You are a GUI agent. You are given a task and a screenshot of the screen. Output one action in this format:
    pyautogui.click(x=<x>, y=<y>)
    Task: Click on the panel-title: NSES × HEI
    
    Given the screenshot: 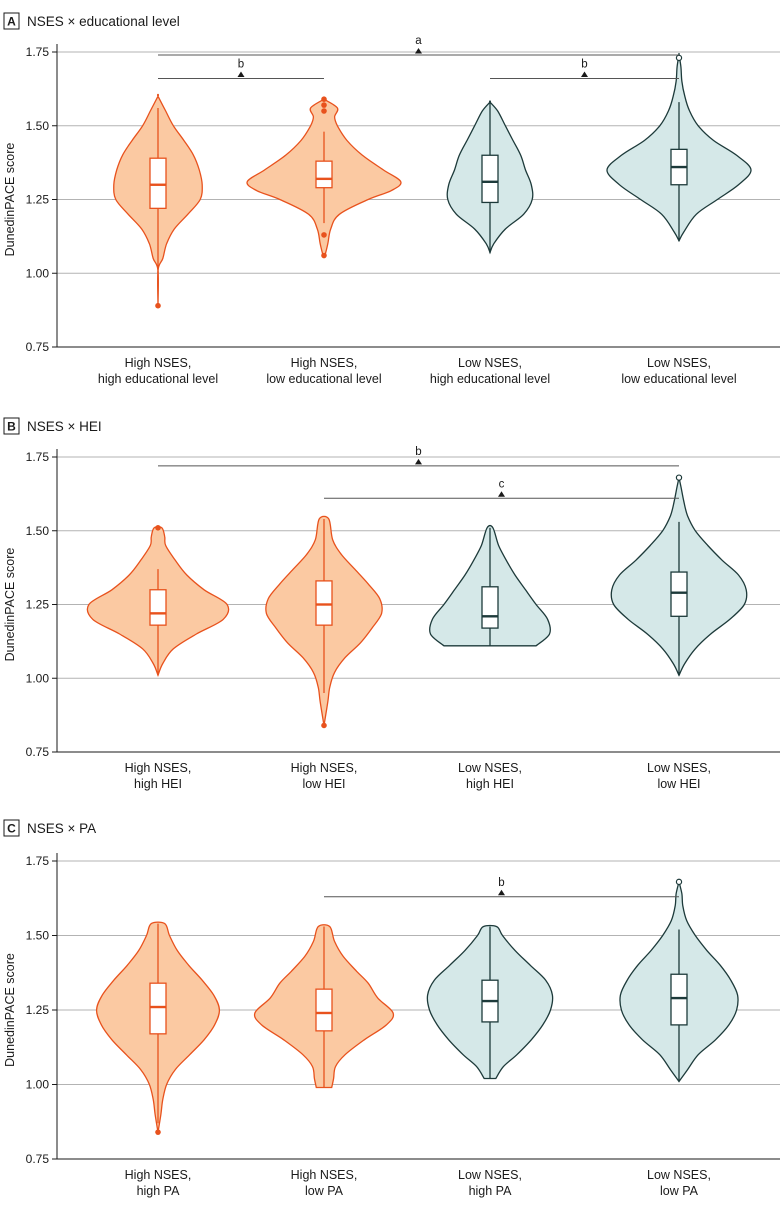 What is the action you would take?
    pyautogui.click(x=64, y=426)
    